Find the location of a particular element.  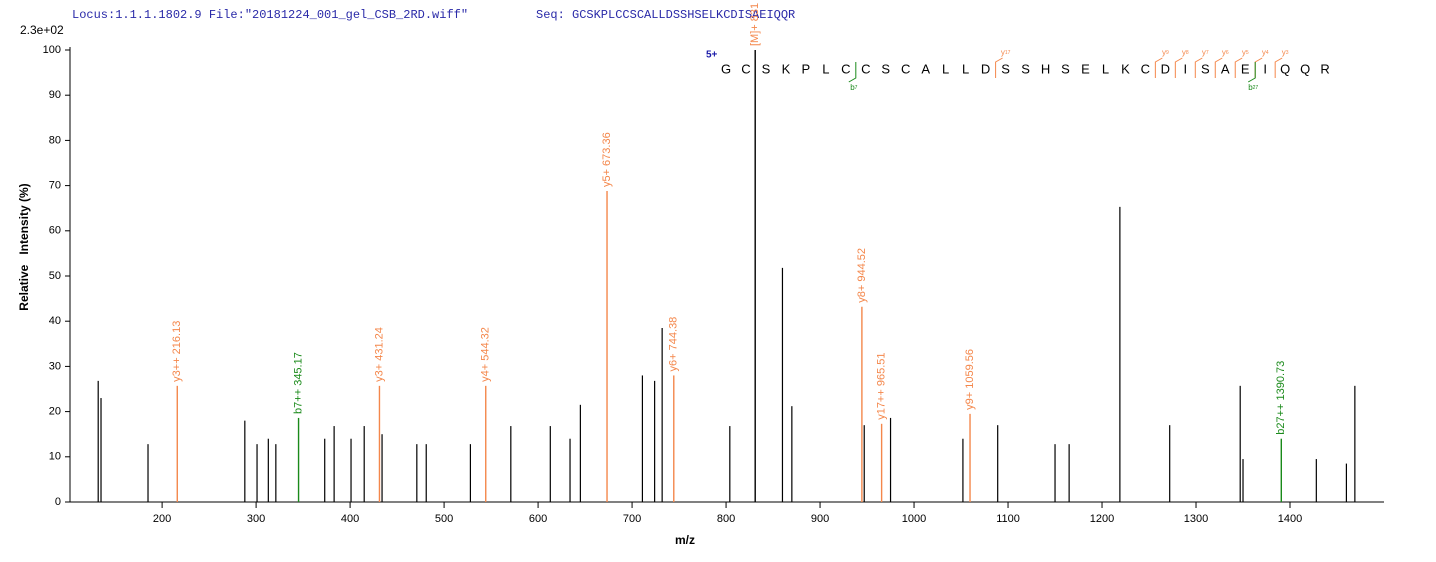

fragment-marker: y7 is located at coordinates (1201, 63).